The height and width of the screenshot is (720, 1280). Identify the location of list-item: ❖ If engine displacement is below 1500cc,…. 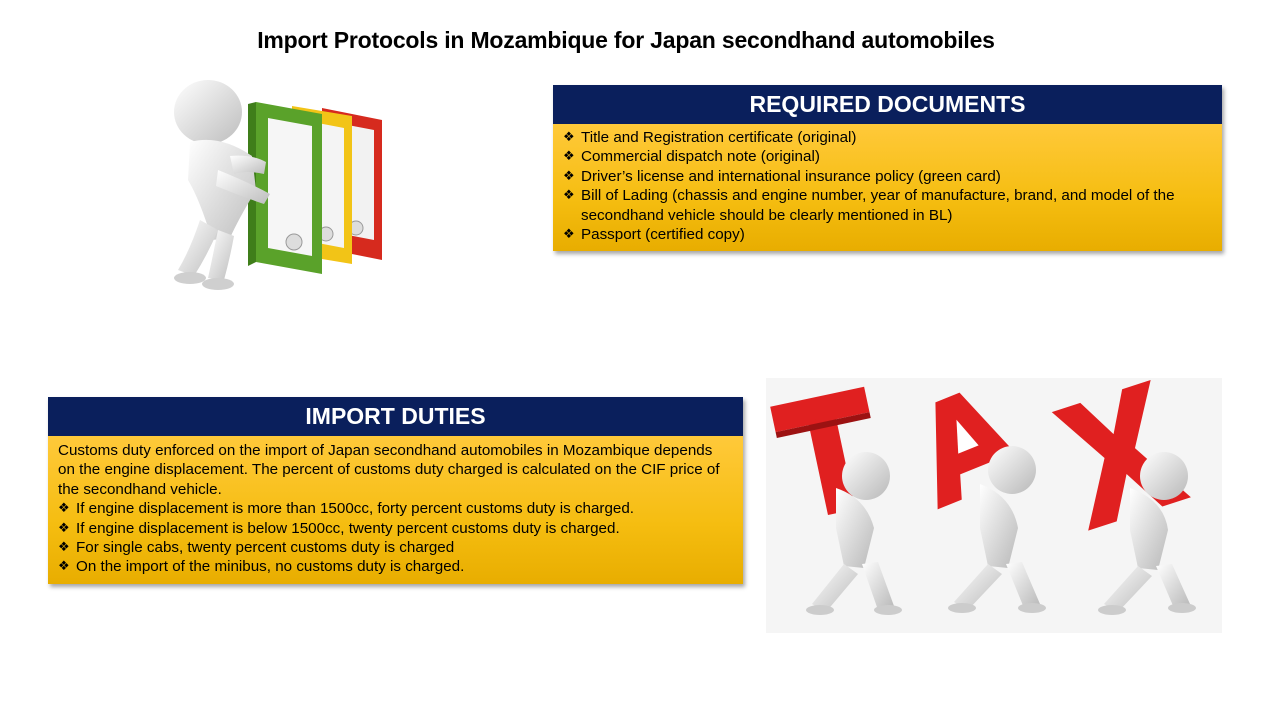
(339, 528).